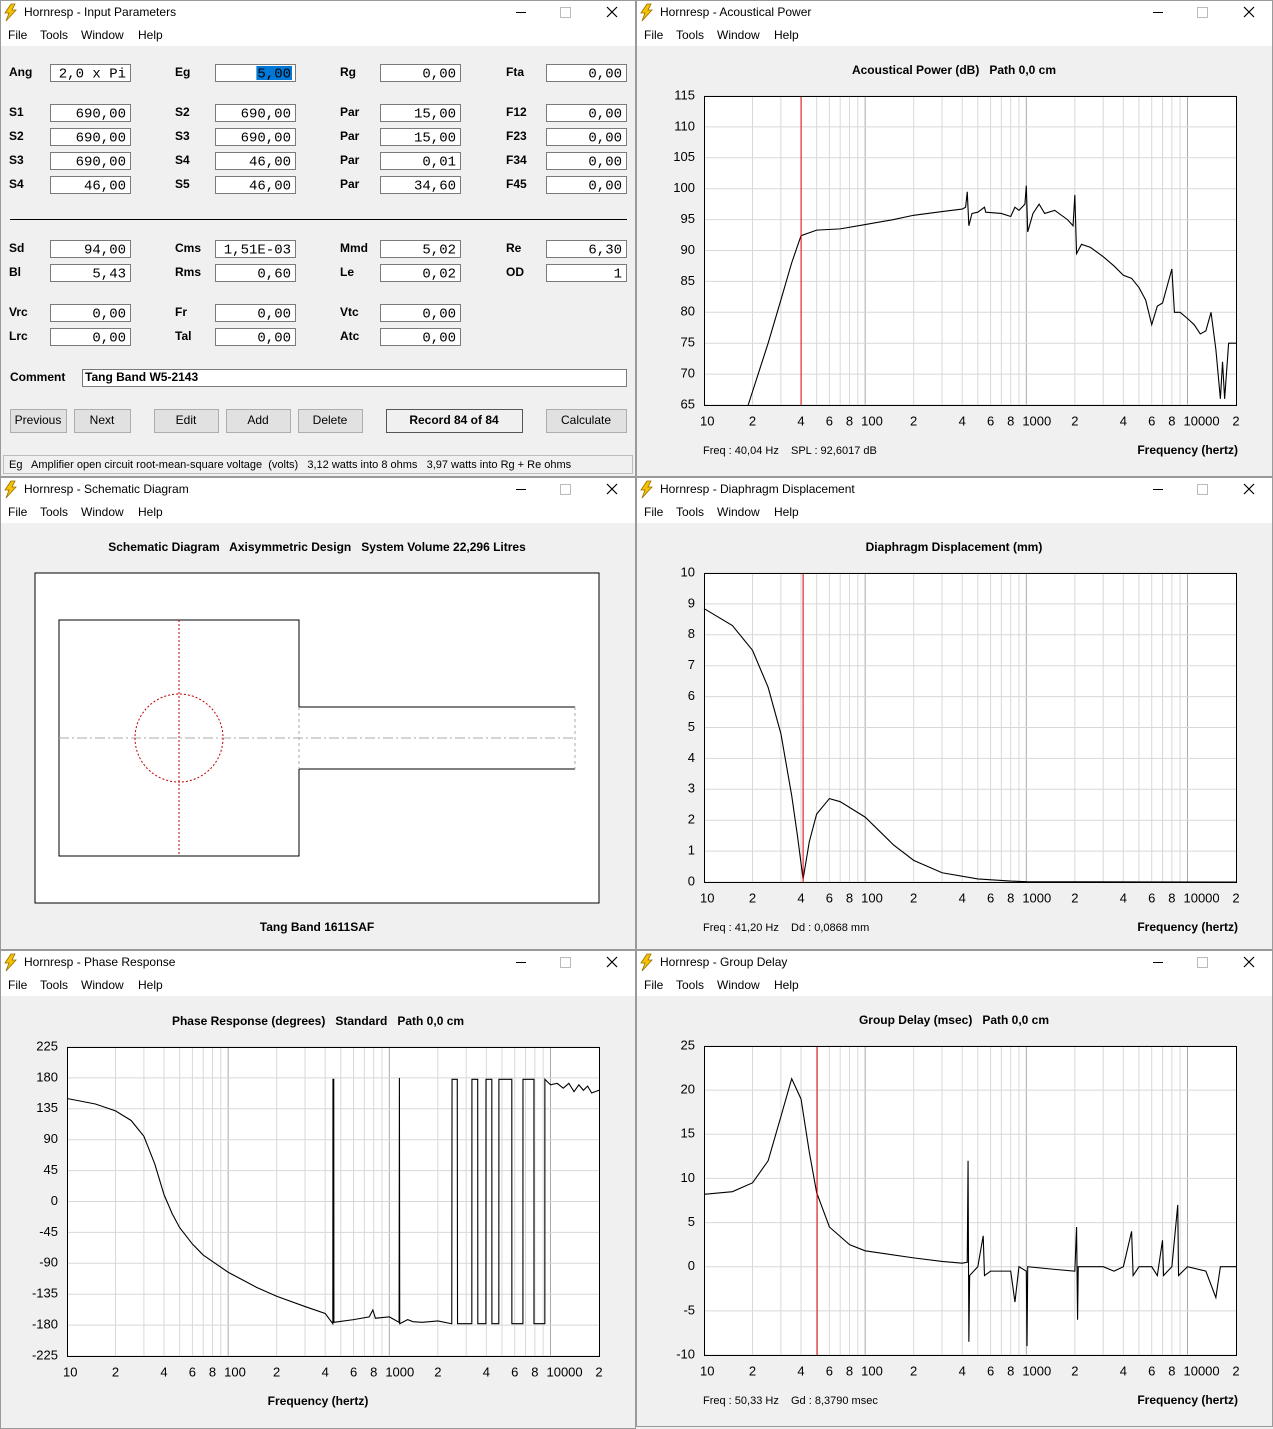 The height and width of the screenshot is (1429, 1273). Describe the element at coordinates (688, 373) in the screenshot. I see `y-tick-label: 70` at that location.